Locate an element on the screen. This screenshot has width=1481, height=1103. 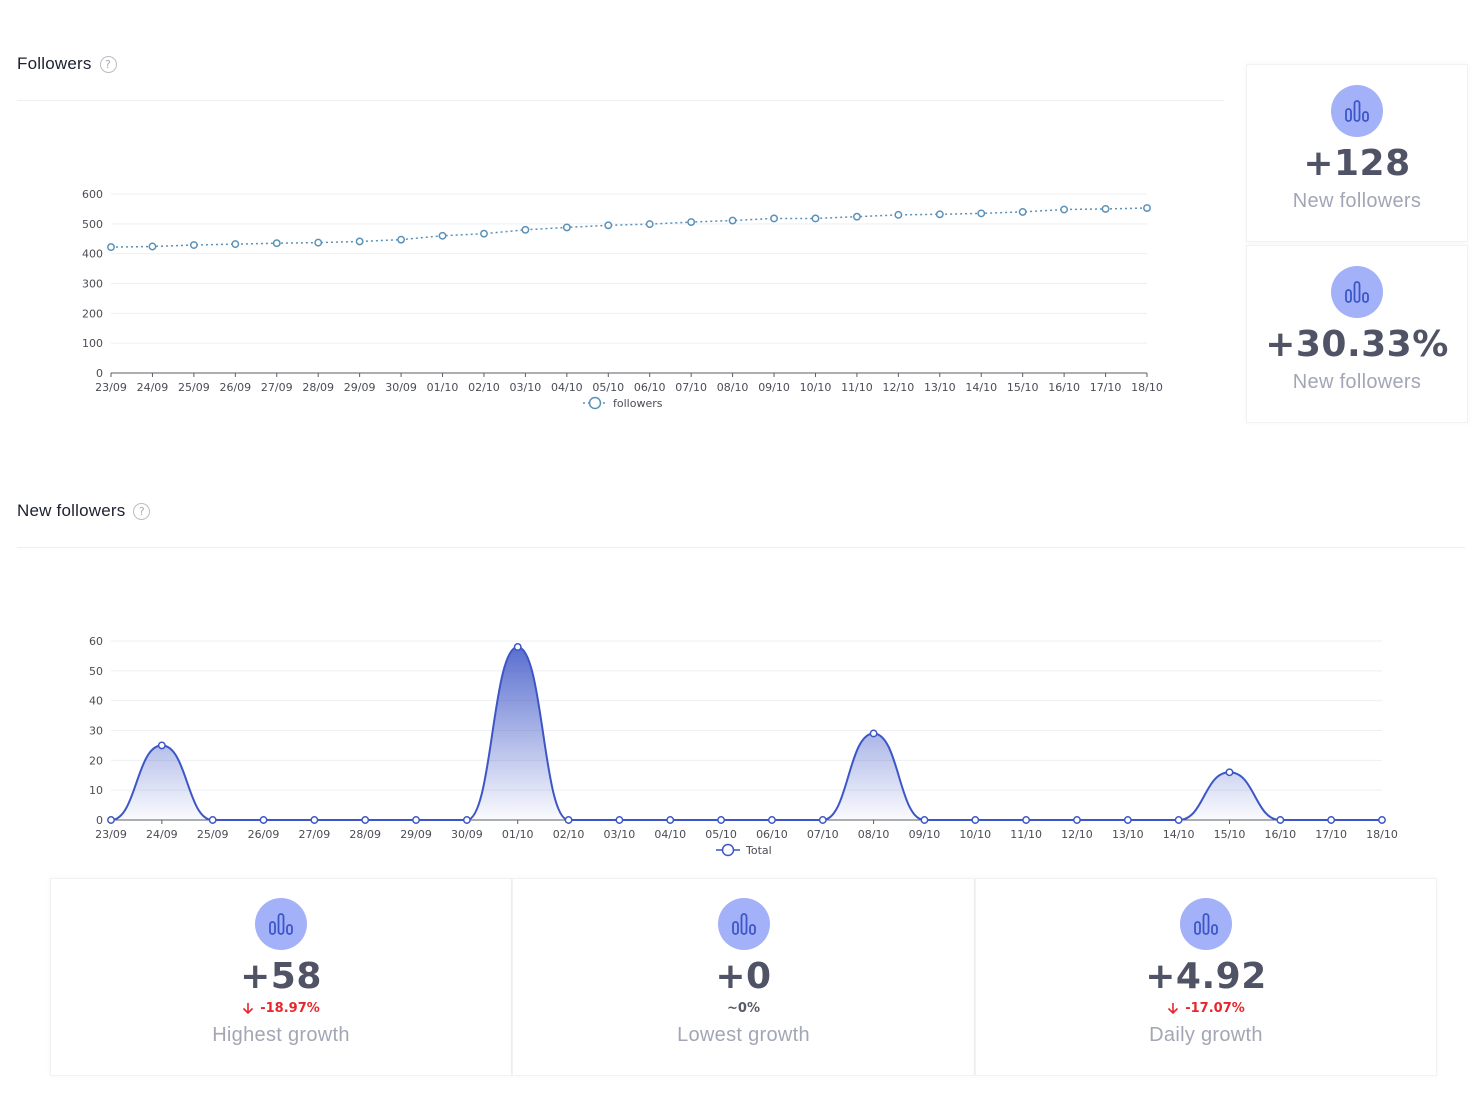
stat-label: New followers is located at coordinates (1357, 201).